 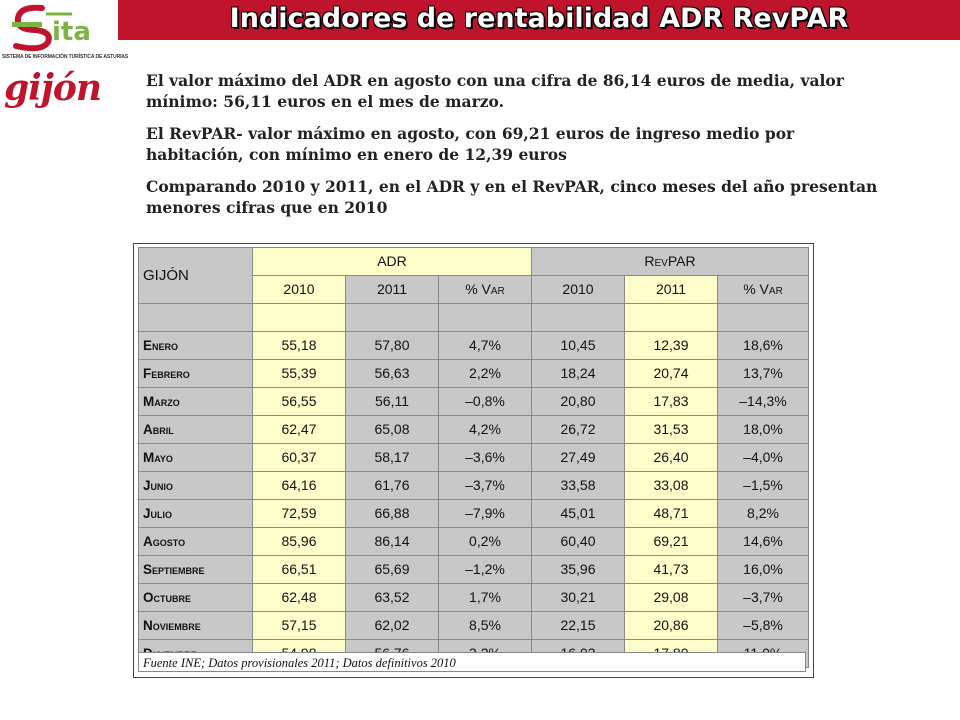 I want to click on col-header-revpar-2010: 2010, so click(x=578, y=289).